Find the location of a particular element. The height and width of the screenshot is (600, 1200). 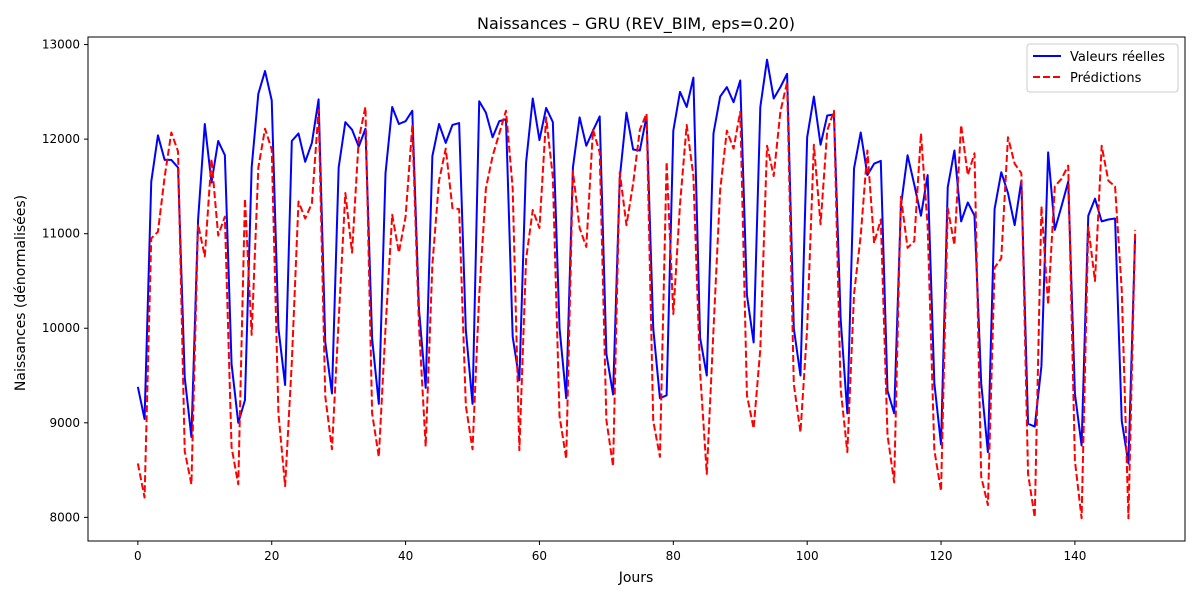

x-tick-label: 120 is located at coordinates (941, 556).